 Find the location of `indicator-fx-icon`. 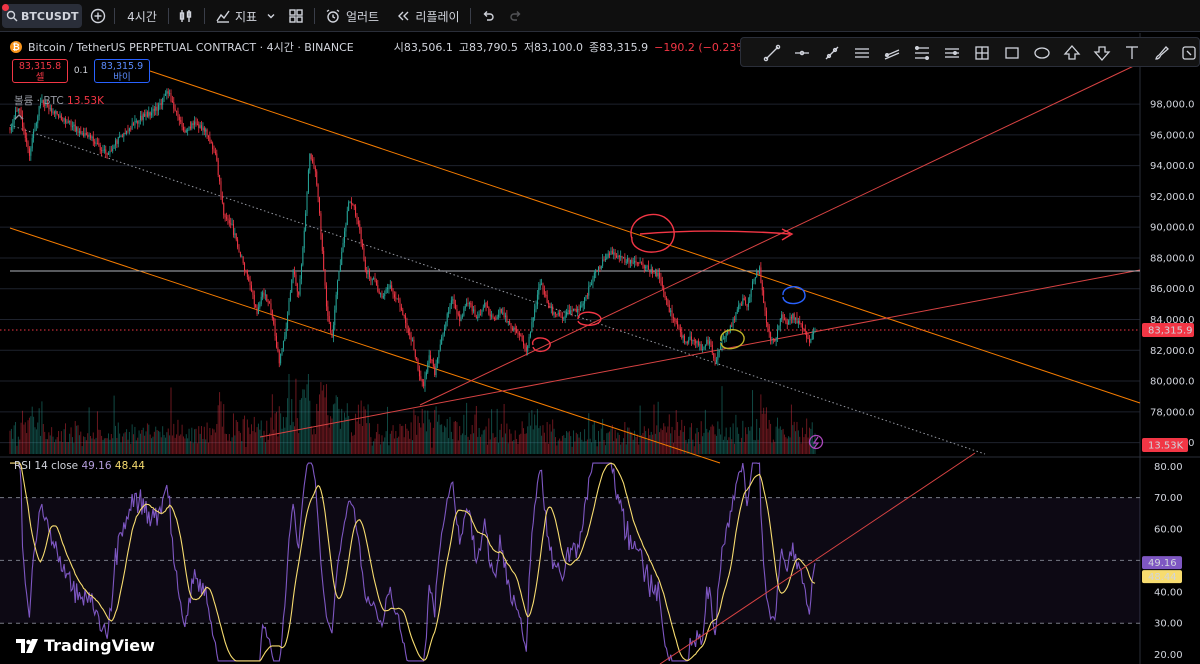

indicator-fx-icon is located at coordinates (223, 16).